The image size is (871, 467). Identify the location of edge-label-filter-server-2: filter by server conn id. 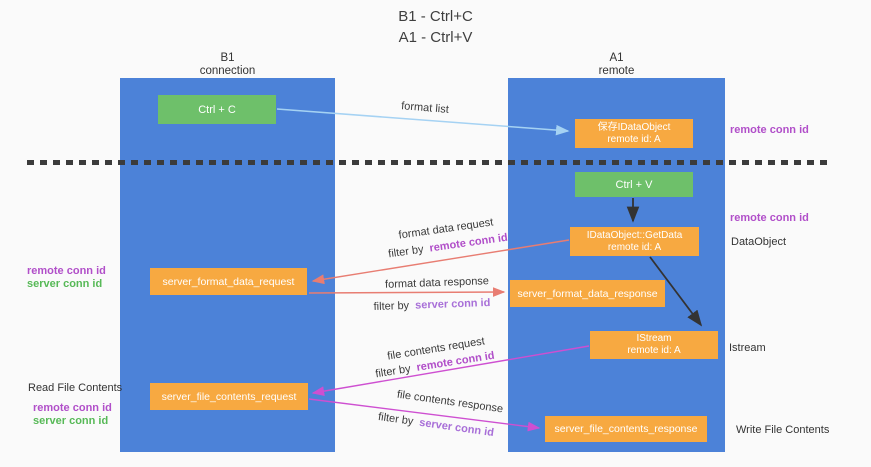
(435, 425).